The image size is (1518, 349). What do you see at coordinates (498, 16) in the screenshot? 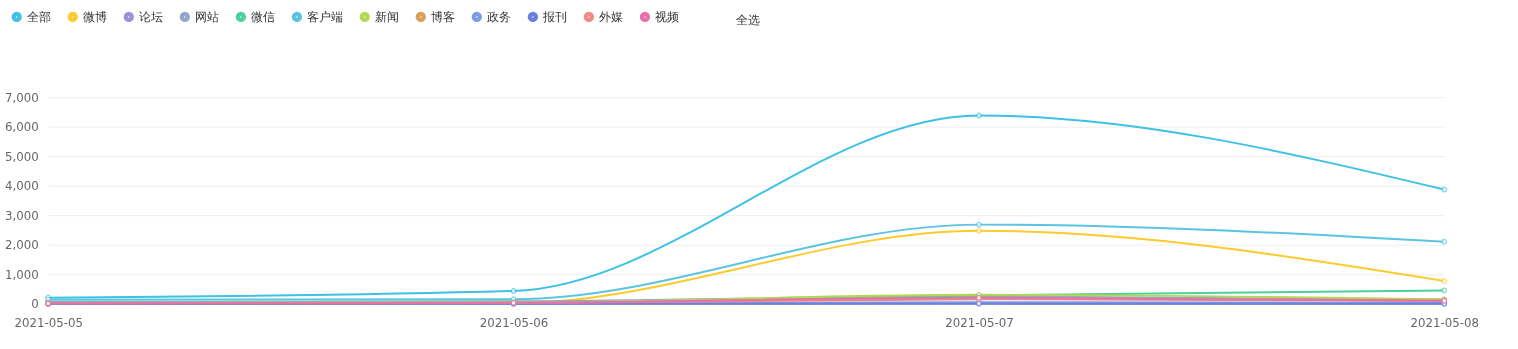
I see `legend-label: 政务` at bounding box center [498, 16].